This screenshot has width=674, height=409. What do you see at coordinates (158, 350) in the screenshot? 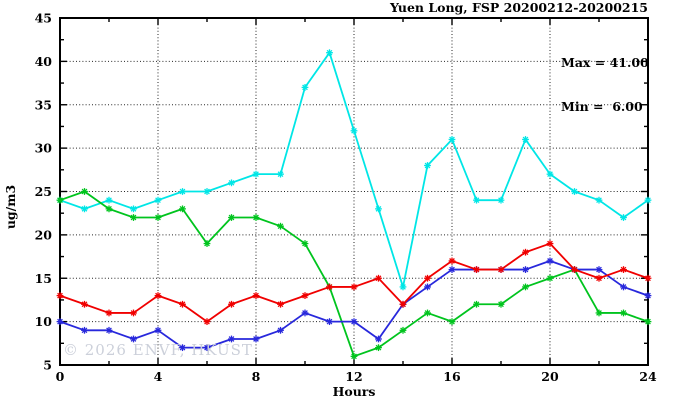
I see `watermark-text: © 2026 ENVF, HKUST` at bounding box center [158, 350].